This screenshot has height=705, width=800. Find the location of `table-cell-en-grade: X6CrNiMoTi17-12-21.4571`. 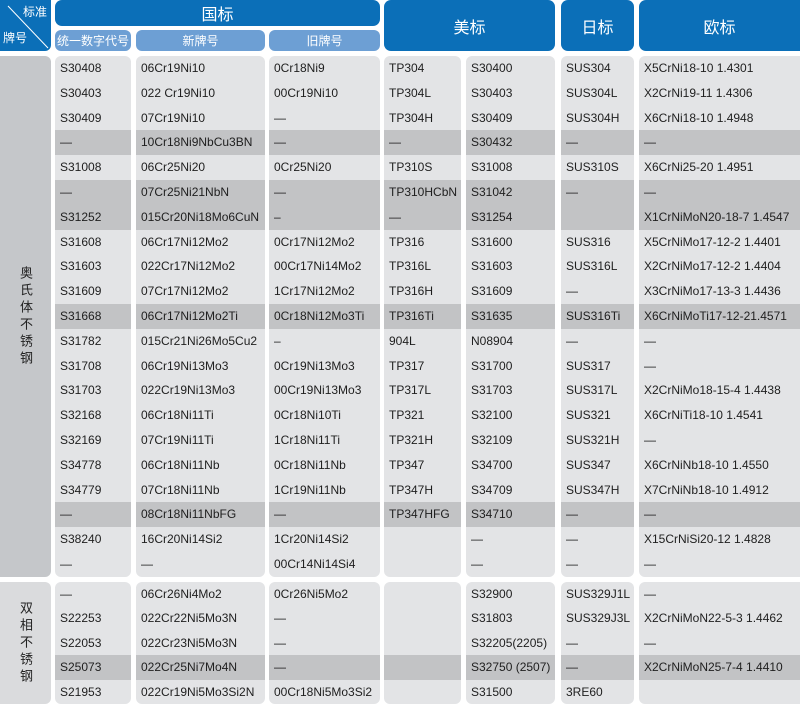

table-cell-en-grade: X6CrNiMoTi17-12-21.4571 is located at coordinates (719, 316).